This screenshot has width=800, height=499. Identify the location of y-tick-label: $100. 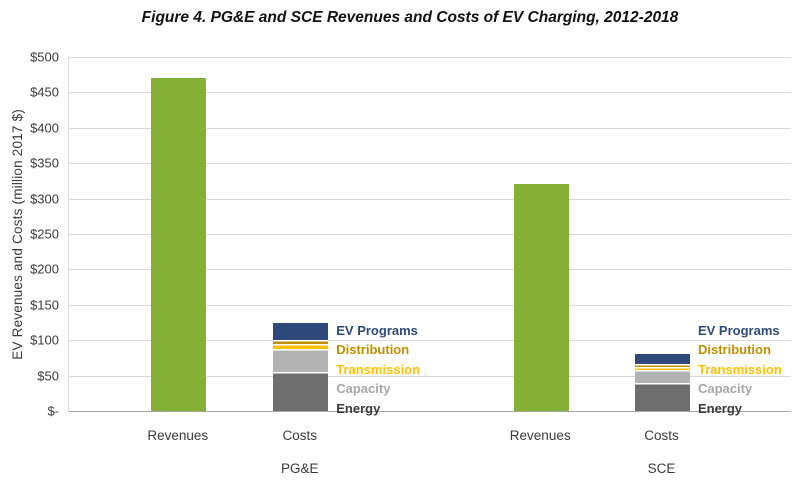
(44, 340).